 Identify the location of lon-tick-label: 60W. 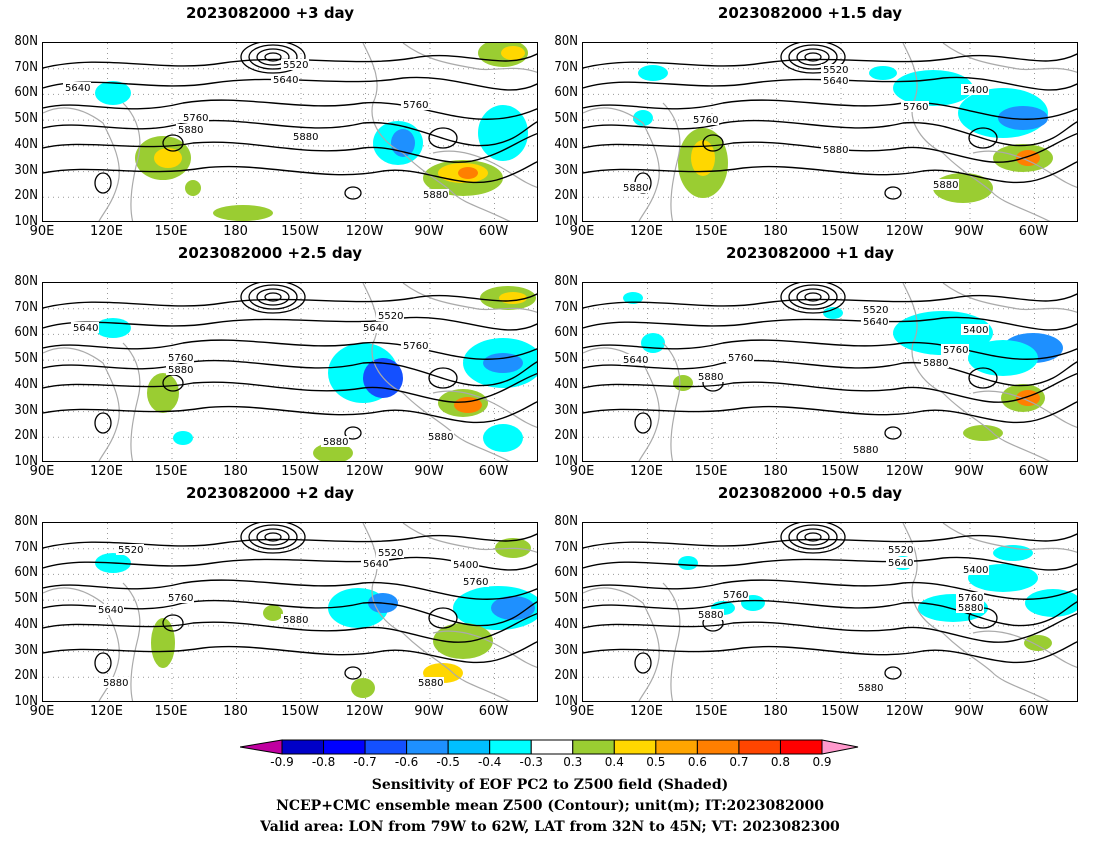
(493, 711).